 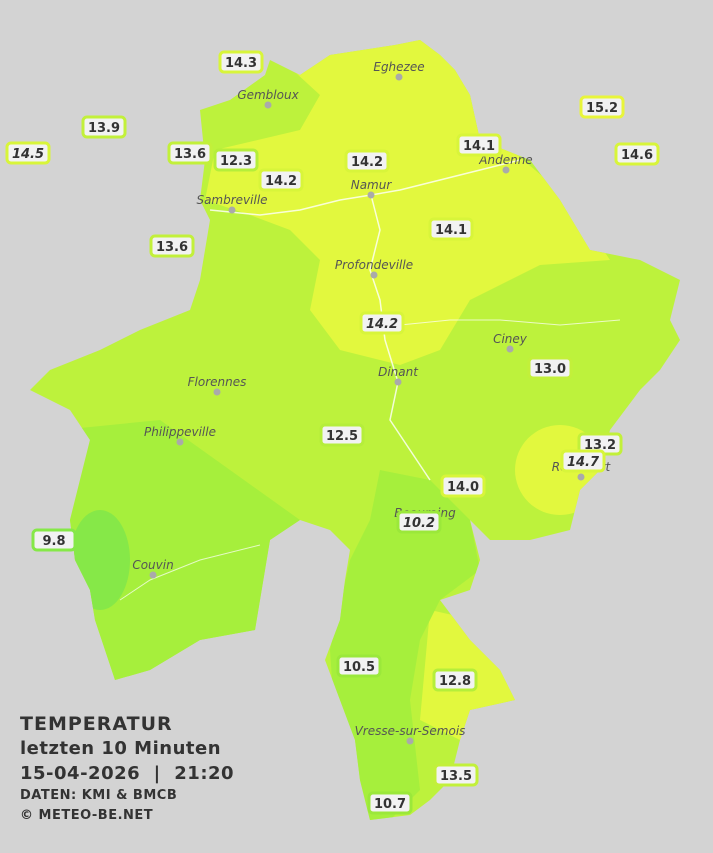 I want to click on station: 14.7, so click(x=583, y=461).